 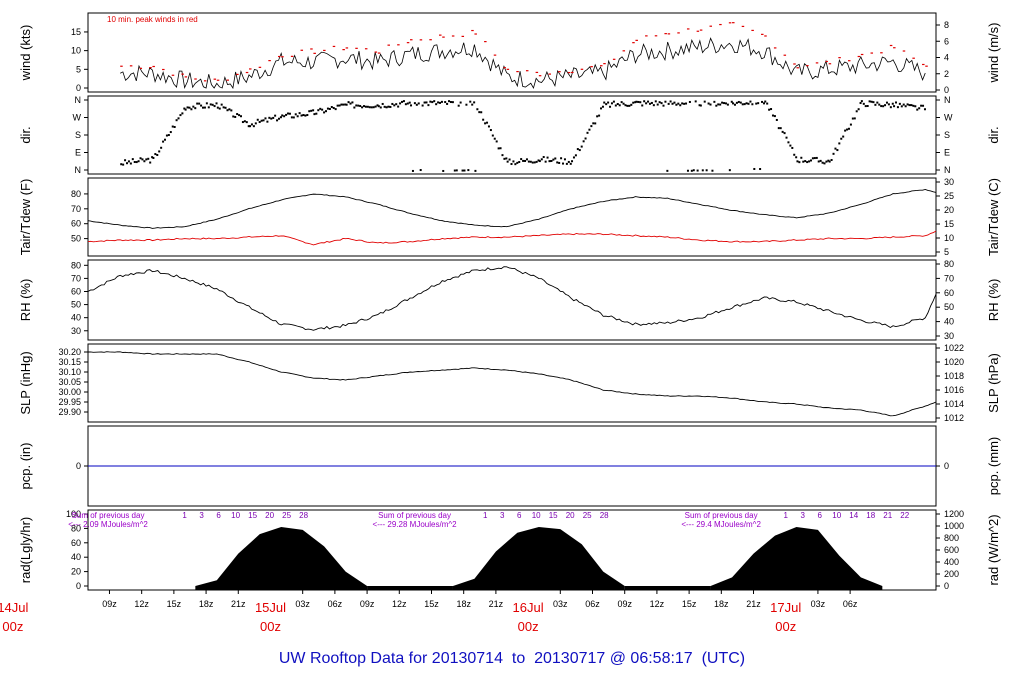 I want to click on tick-label-left-dir: E, so click(x=78, y=153).